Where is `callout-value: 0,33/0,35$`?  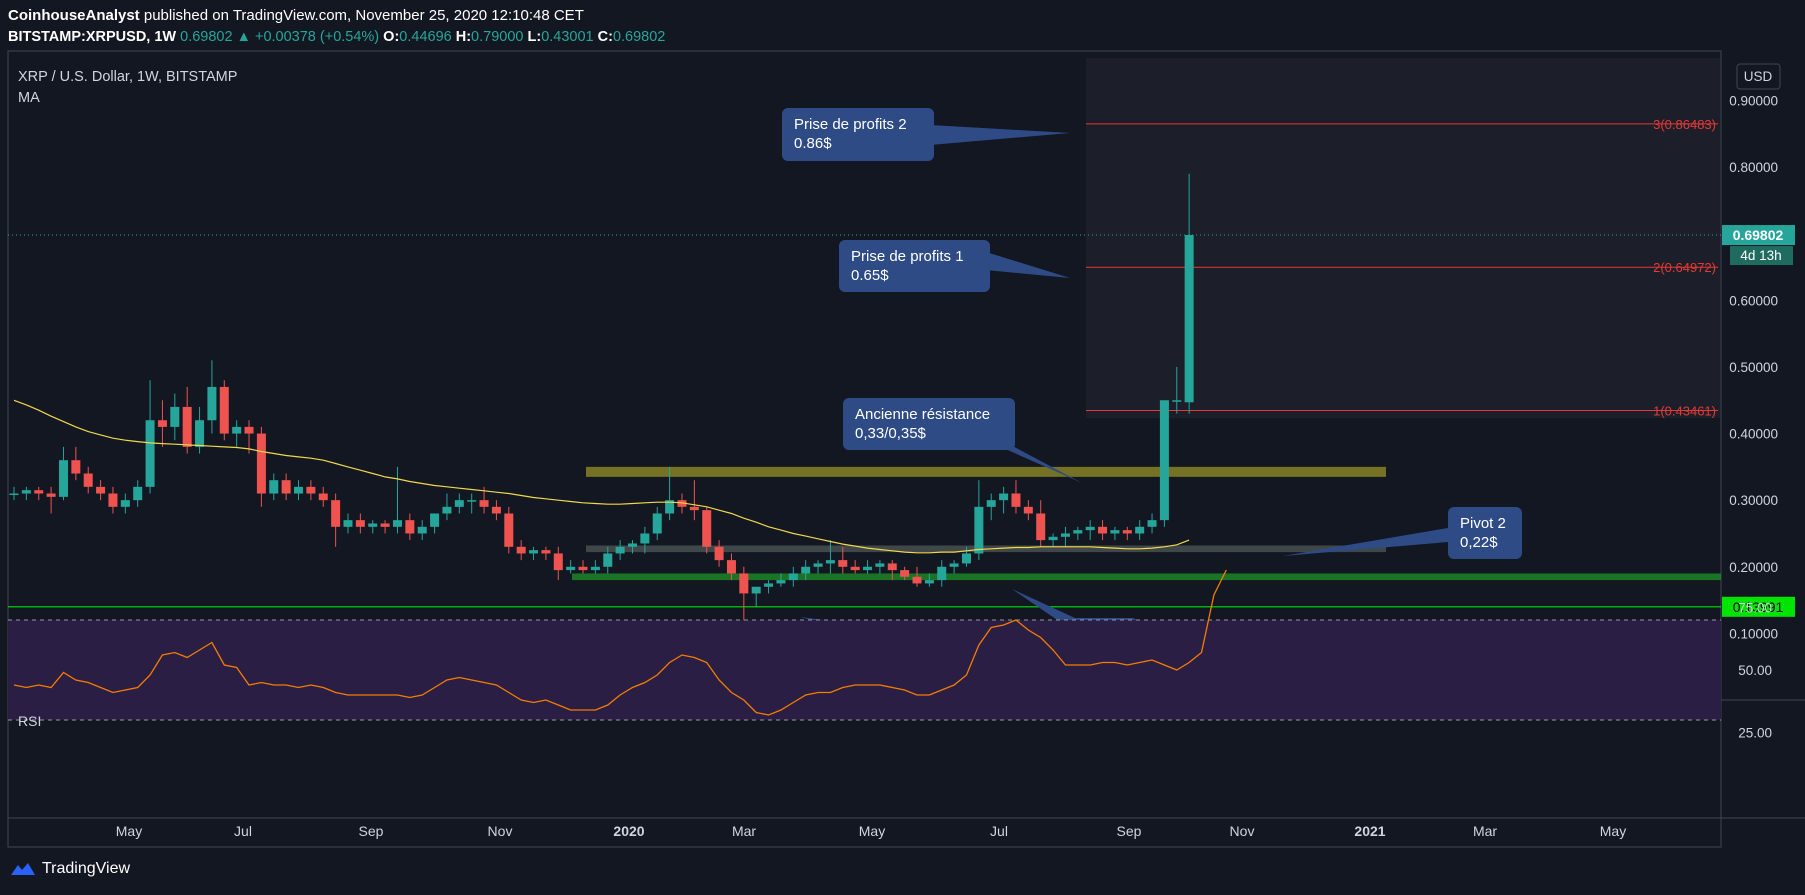
callout-value: 0,33/0,35$ is located at coordinates (891, 433).